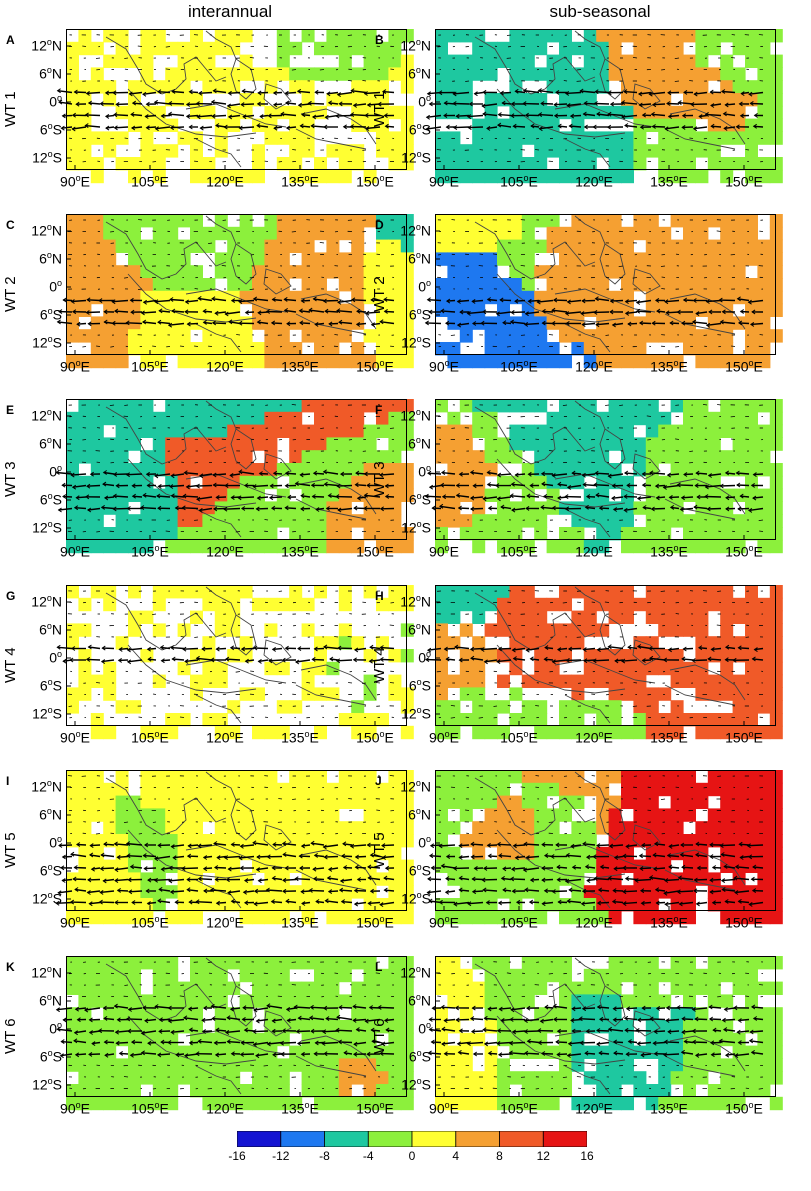 The image size is (811, 1191). I want to click on y-tick-label: 6oS, so click(50, 685).